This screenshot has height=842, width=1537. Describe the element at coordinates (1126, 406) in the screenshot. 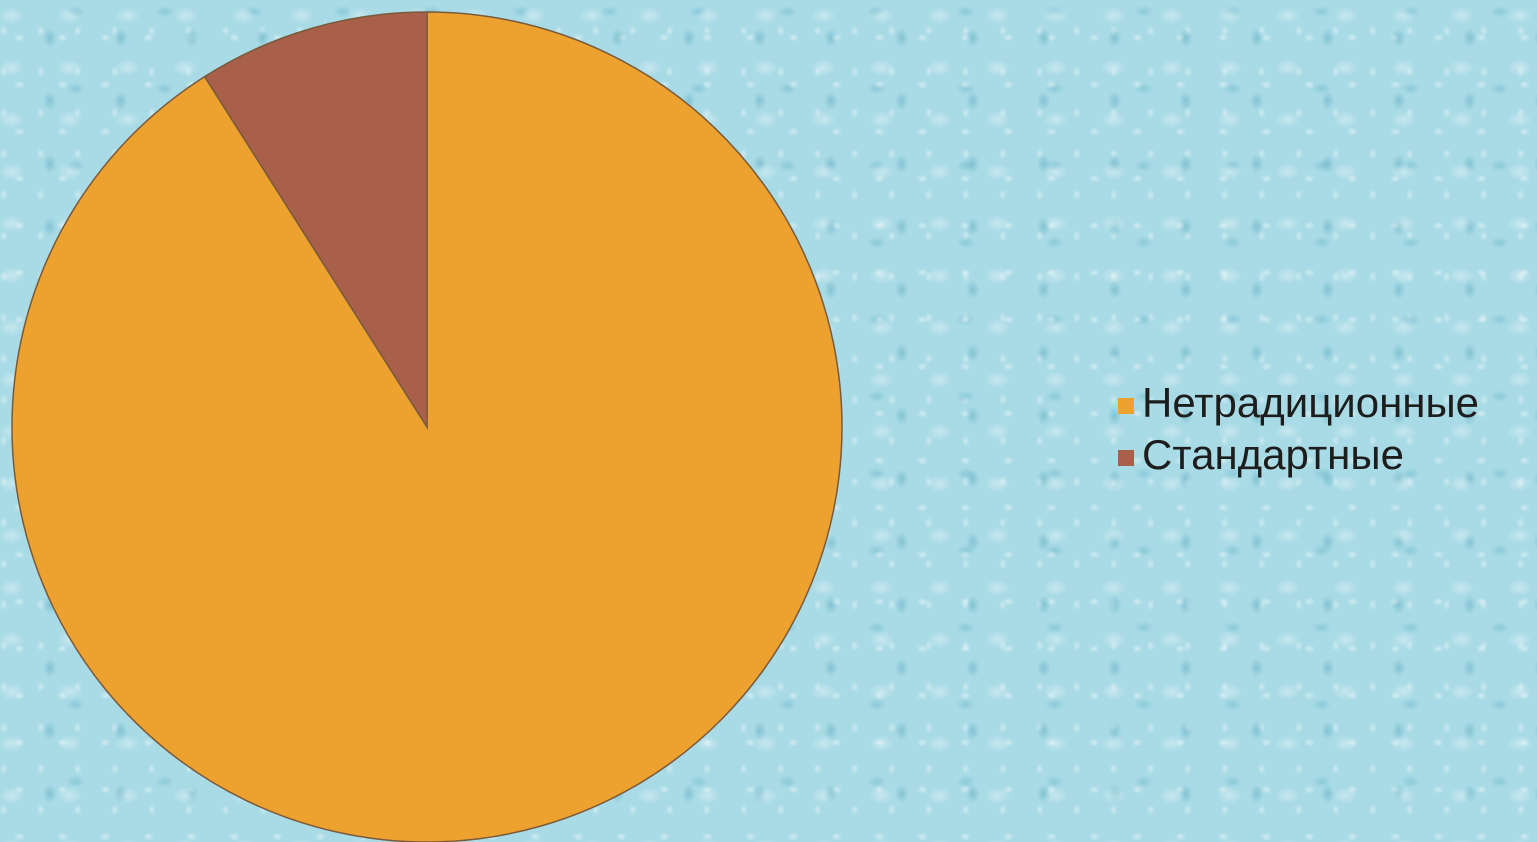

I see `legend-swatch-netraditsionnye` at that location.